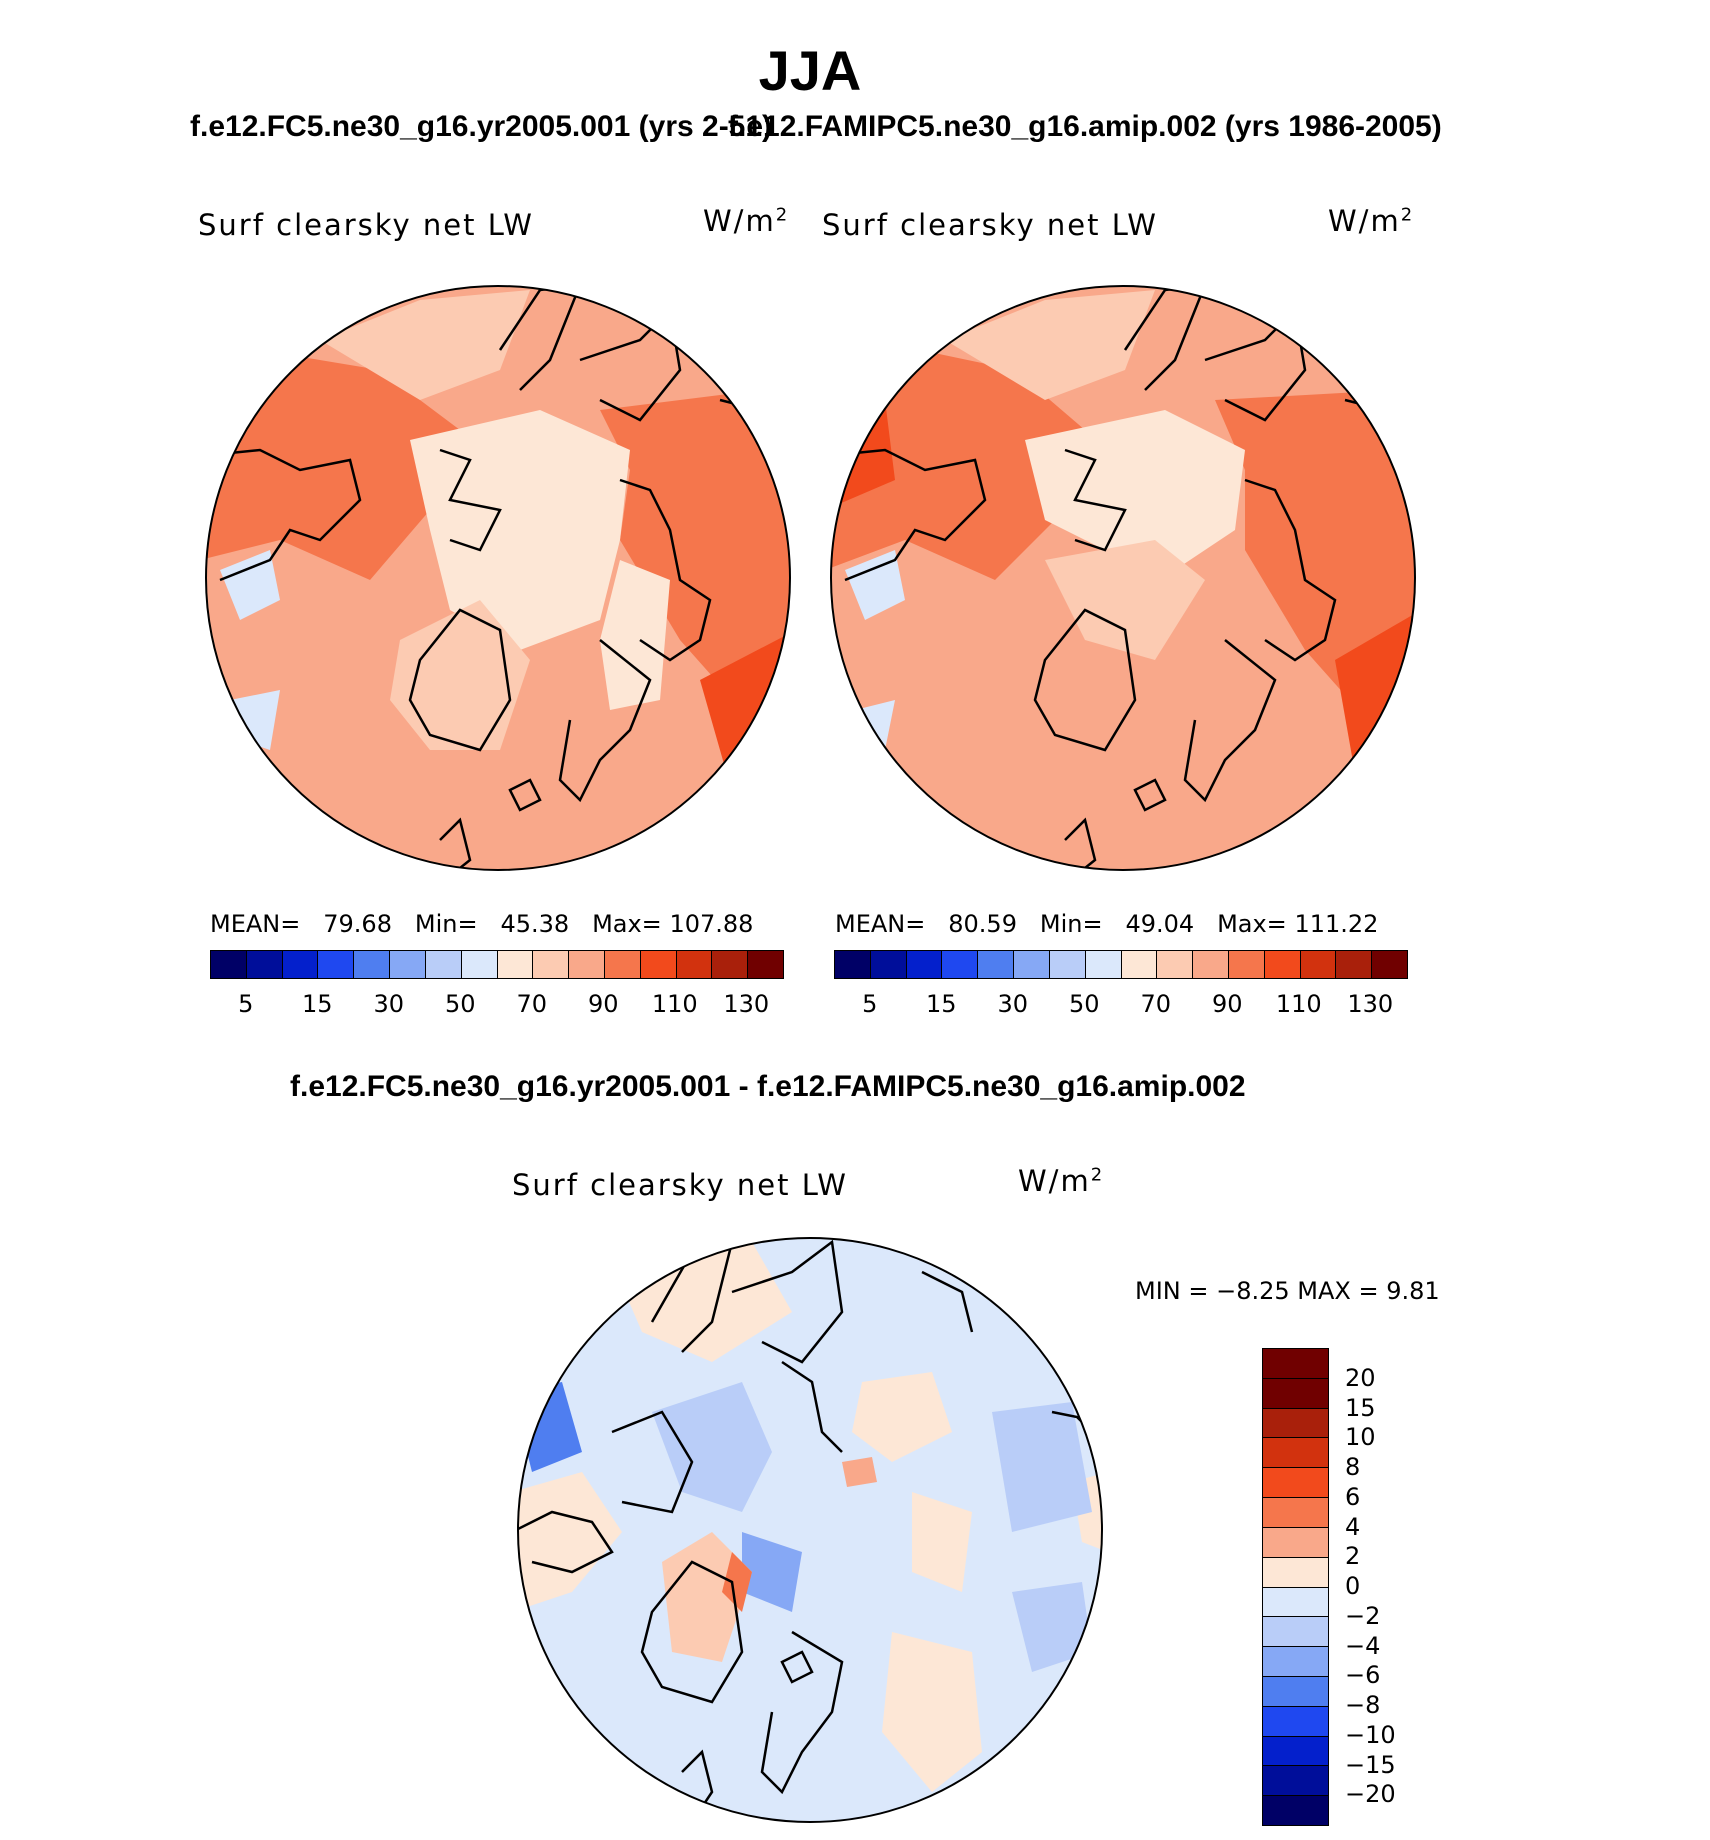 Image resolution: width=1710 pixels, height=1840 pixels. I want to click on panel2-variable-label: Surf clearsky net LW, so click(990, 225).